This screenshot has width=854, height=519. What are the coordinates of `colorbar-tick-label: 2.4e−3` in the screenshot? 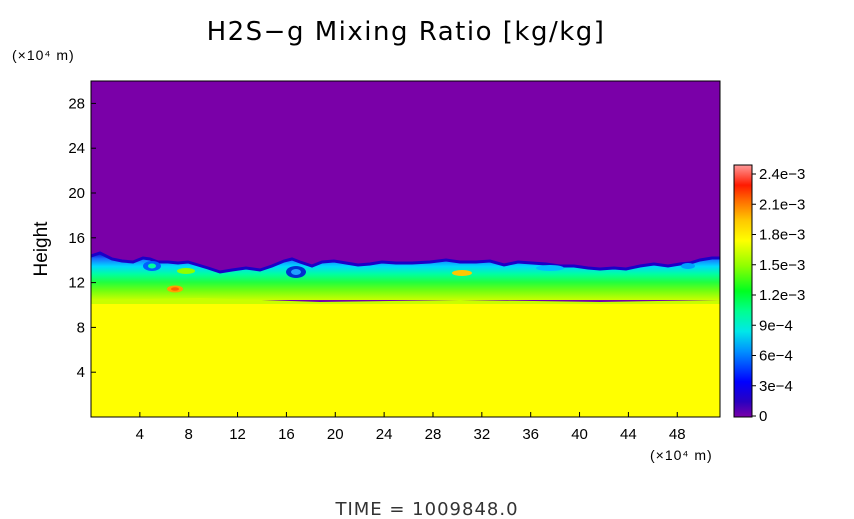 It's located at (782, 174).